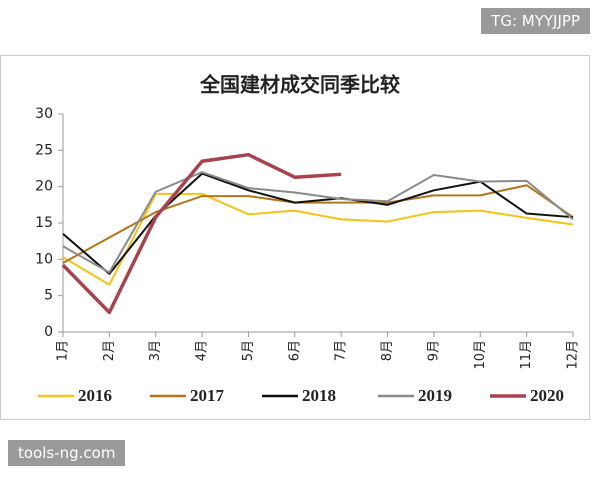 Image resolution: width=600 pixels, height=480 pixels. Describe the element at coordinates (44, 187) in the screenshot. I see `y-tick-label: 20` at that location.